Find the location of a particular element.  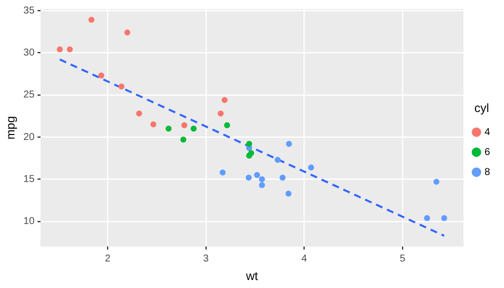

y-tick-label: 25 is located at coordinates (29, 95).